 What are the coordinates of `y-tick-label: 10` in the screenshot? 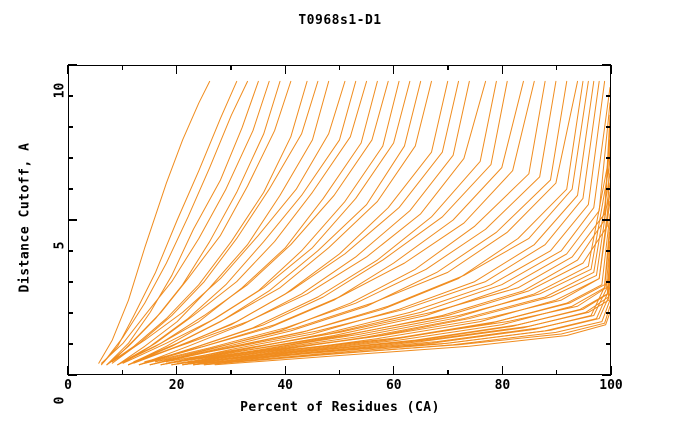 It's located at (60, 90).